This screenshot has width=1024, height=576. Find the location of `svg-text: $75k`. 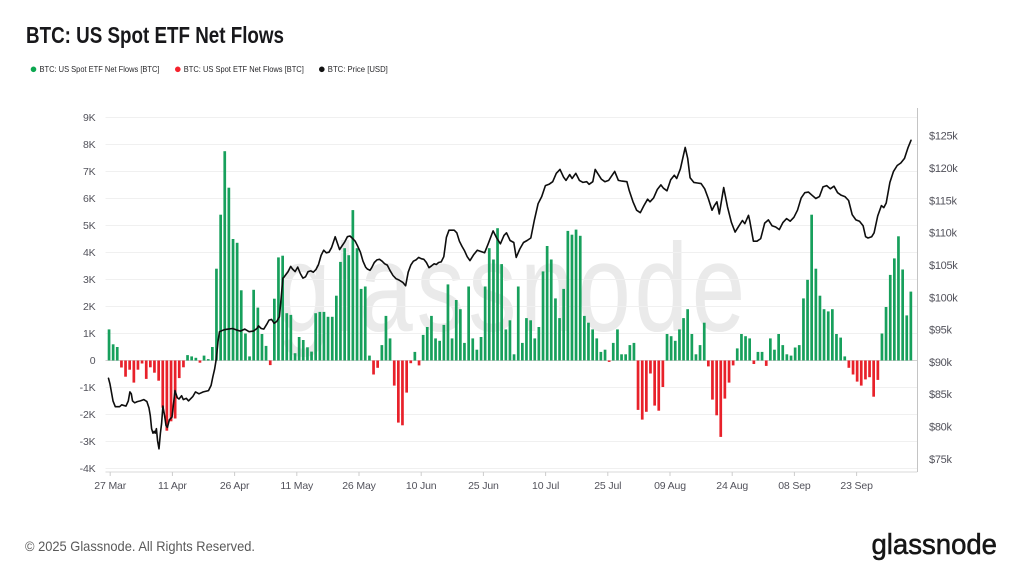

svg-text: $75k is located at coordinates (940, 460).